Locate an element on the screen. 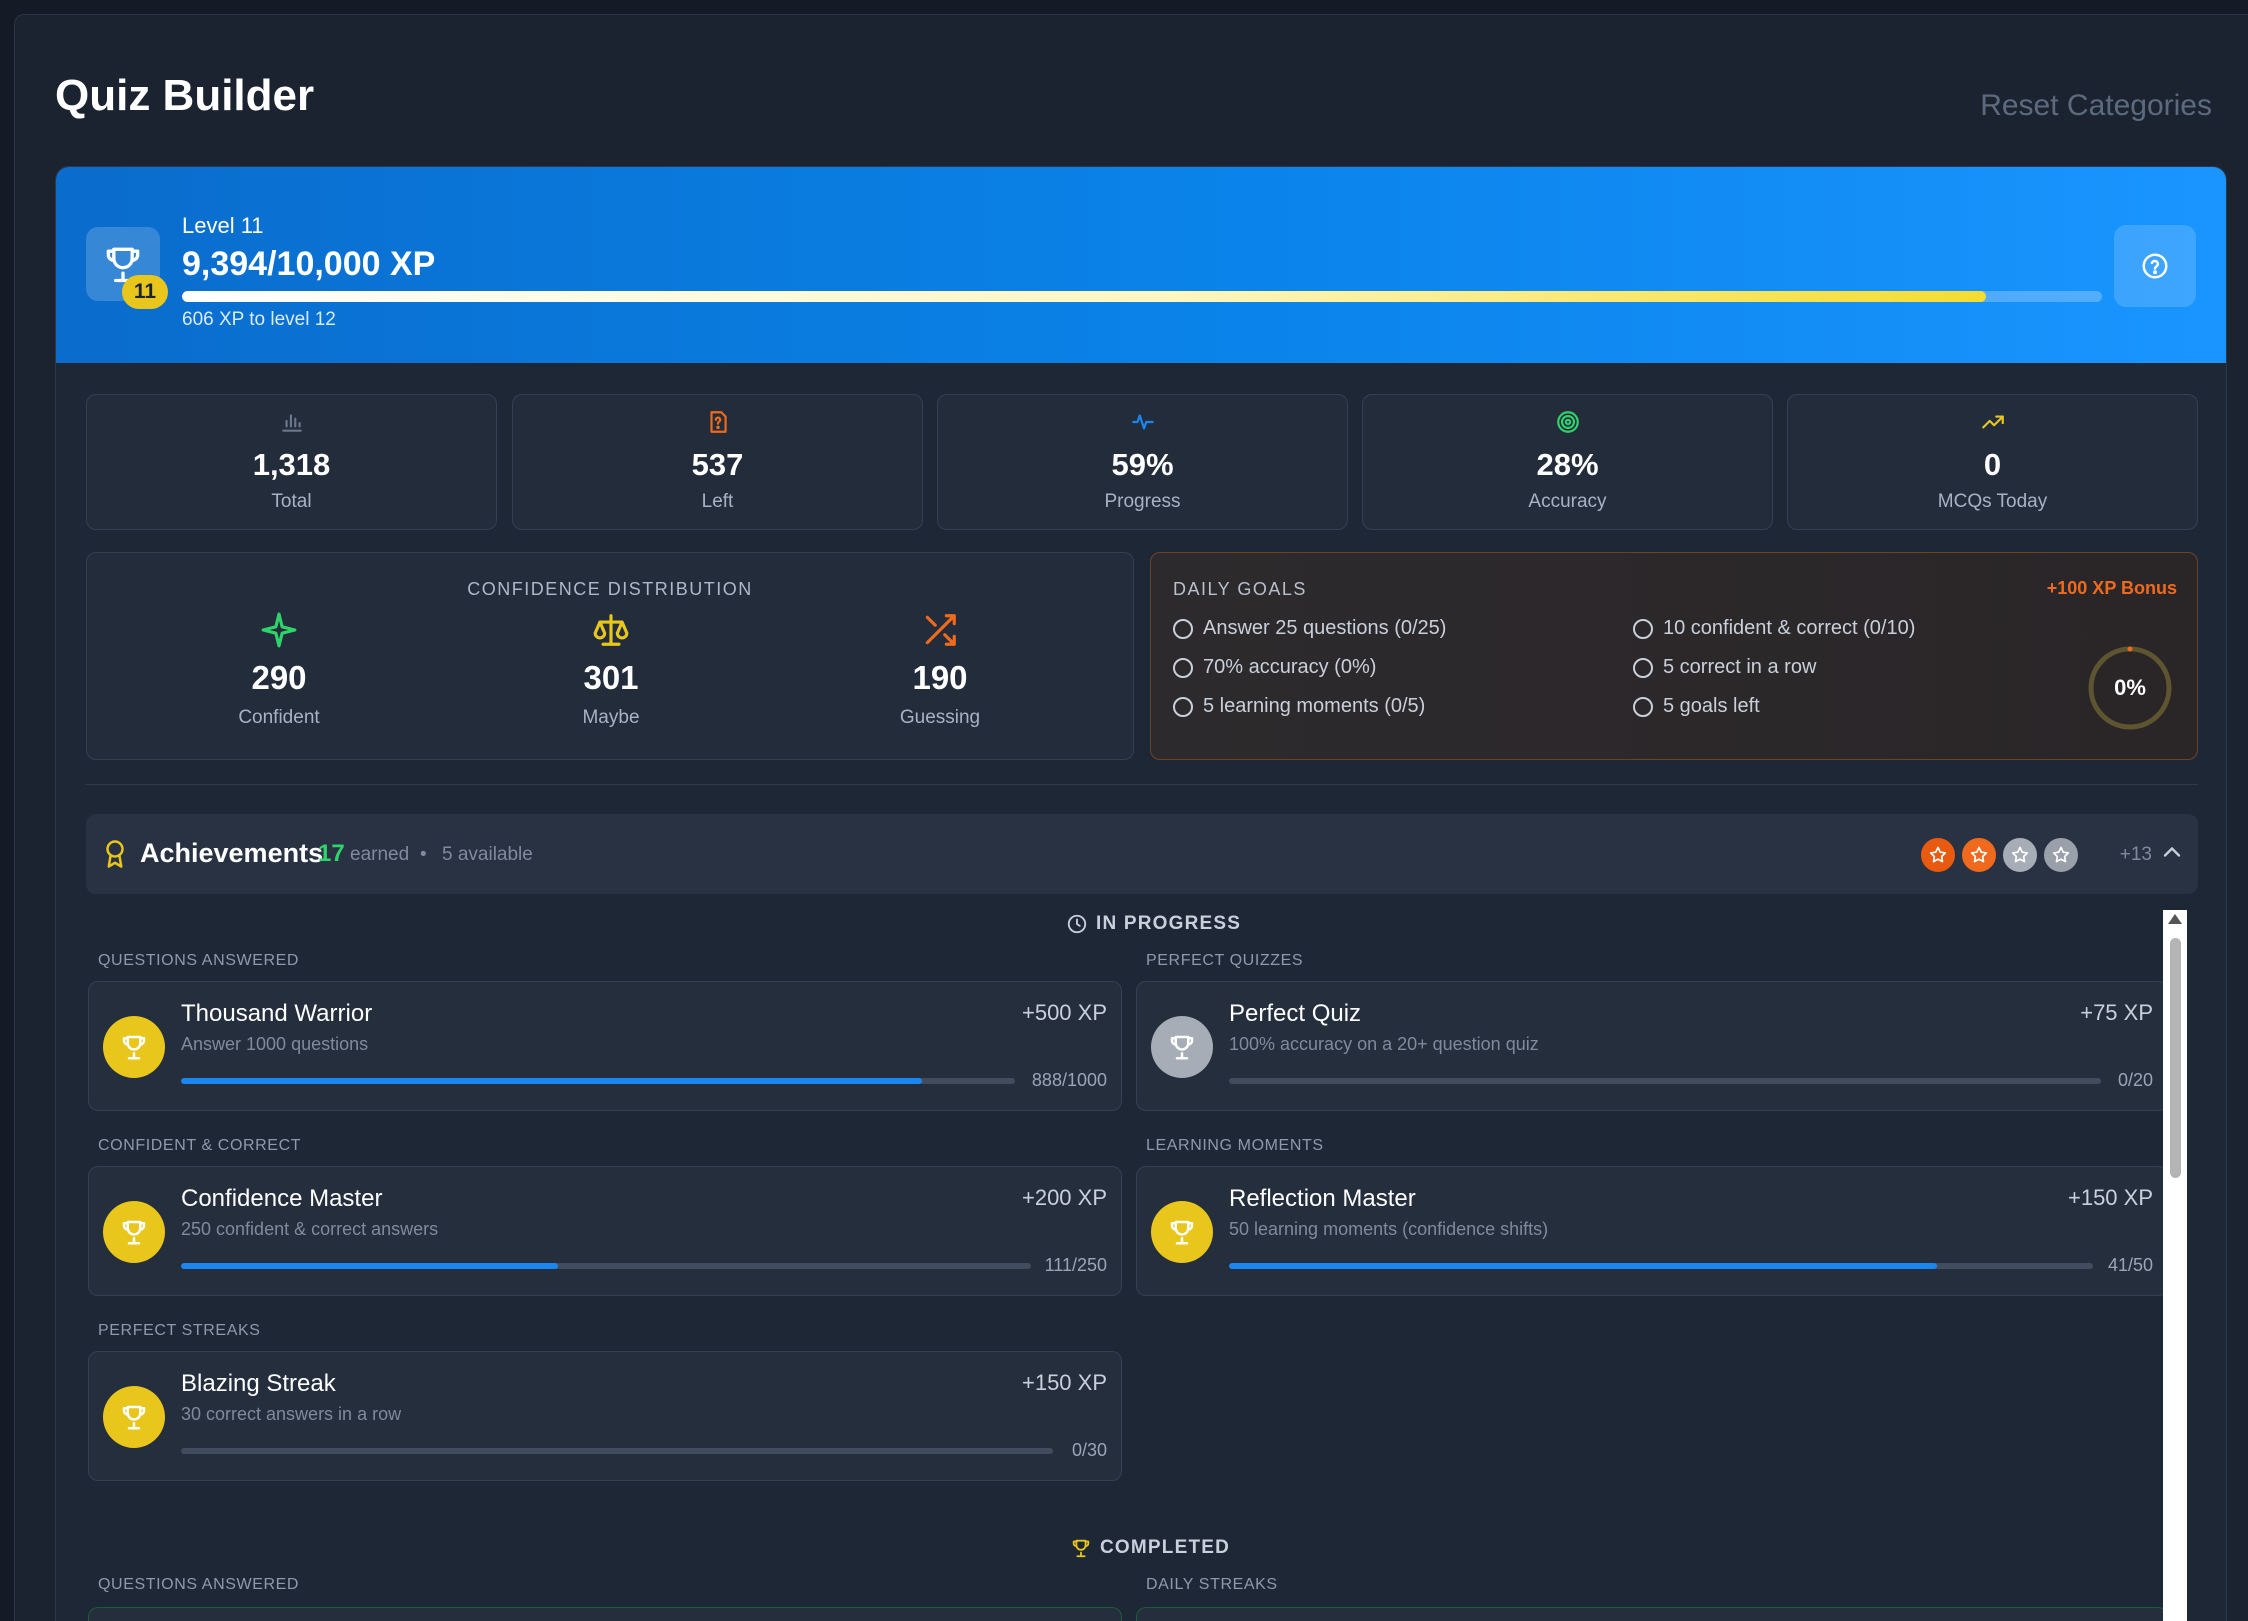 The height and width of the screenshot is (1621, 2248). category-label: LEARNING MOMENTS is located at coordinates (1235, 1145).